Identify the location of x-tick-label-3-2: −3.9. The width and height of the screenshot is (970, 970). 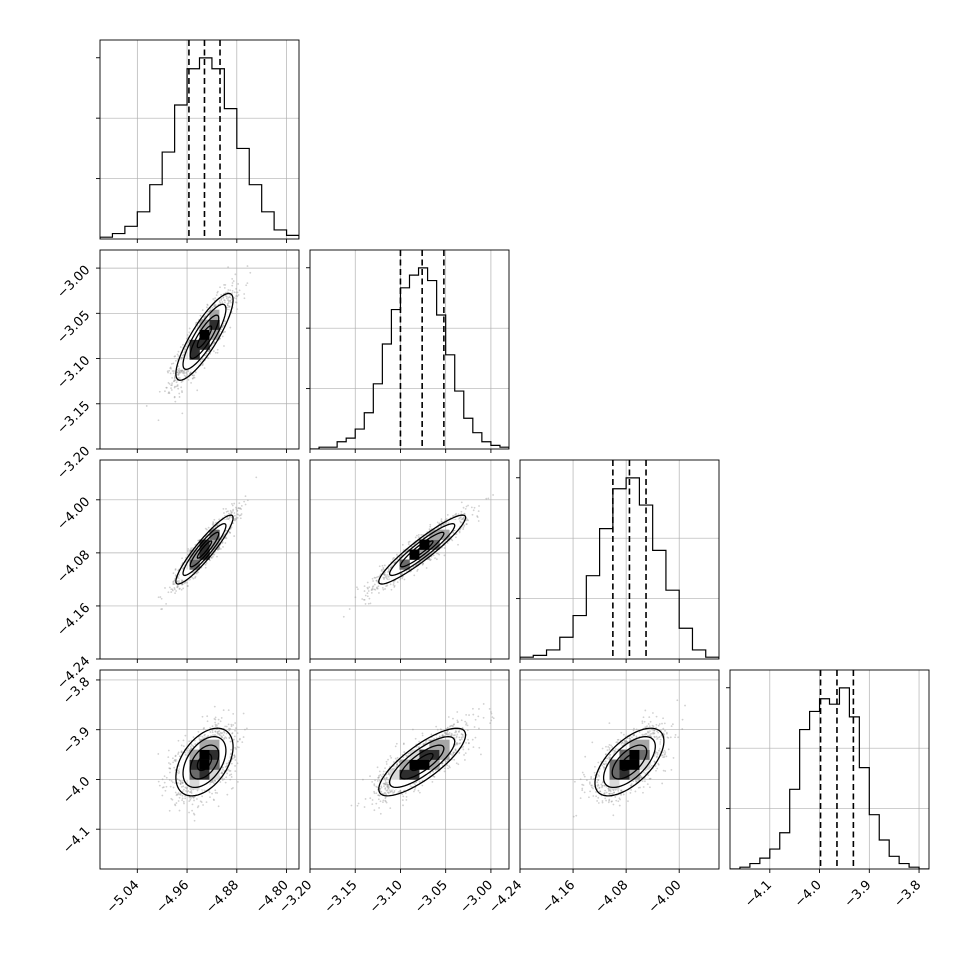
(858, 894).